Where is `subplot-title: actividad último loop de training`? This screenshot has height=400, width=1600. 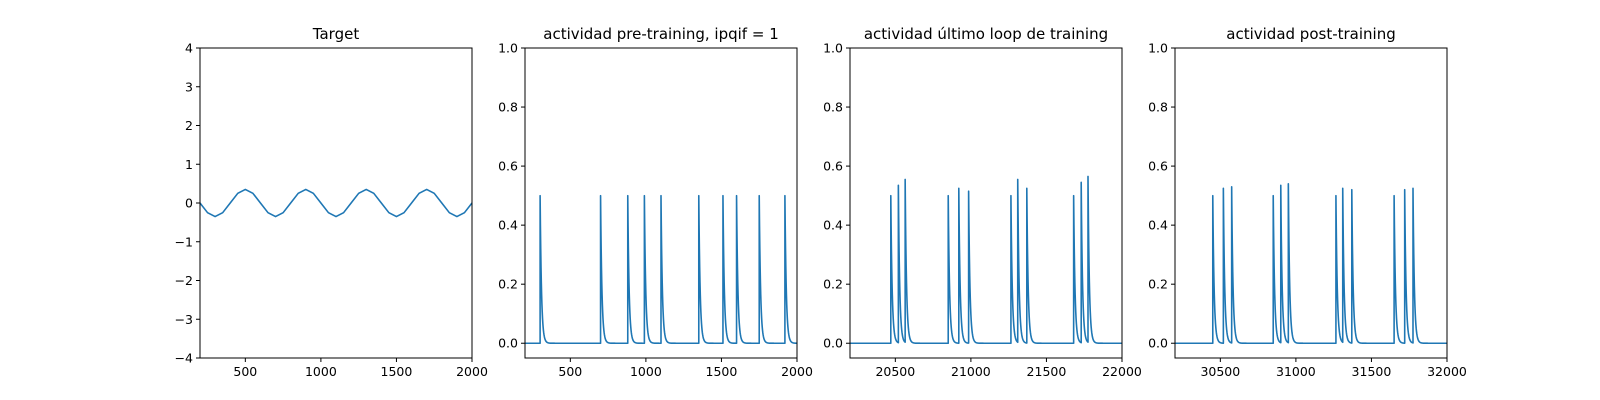 subplot-title: actividad último loop de training is located at coordinates (986, 34).